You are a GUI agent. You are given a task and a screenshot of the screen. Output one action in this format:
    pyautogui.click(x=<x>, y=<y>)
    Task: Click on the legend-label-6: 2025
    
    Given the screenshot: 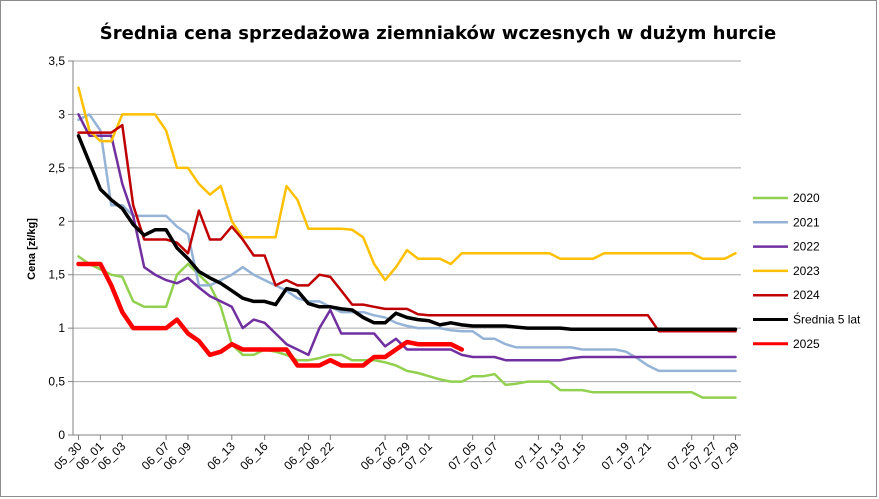 What is the action you would take?
    pyautogui.click(x=806, y=344)
    